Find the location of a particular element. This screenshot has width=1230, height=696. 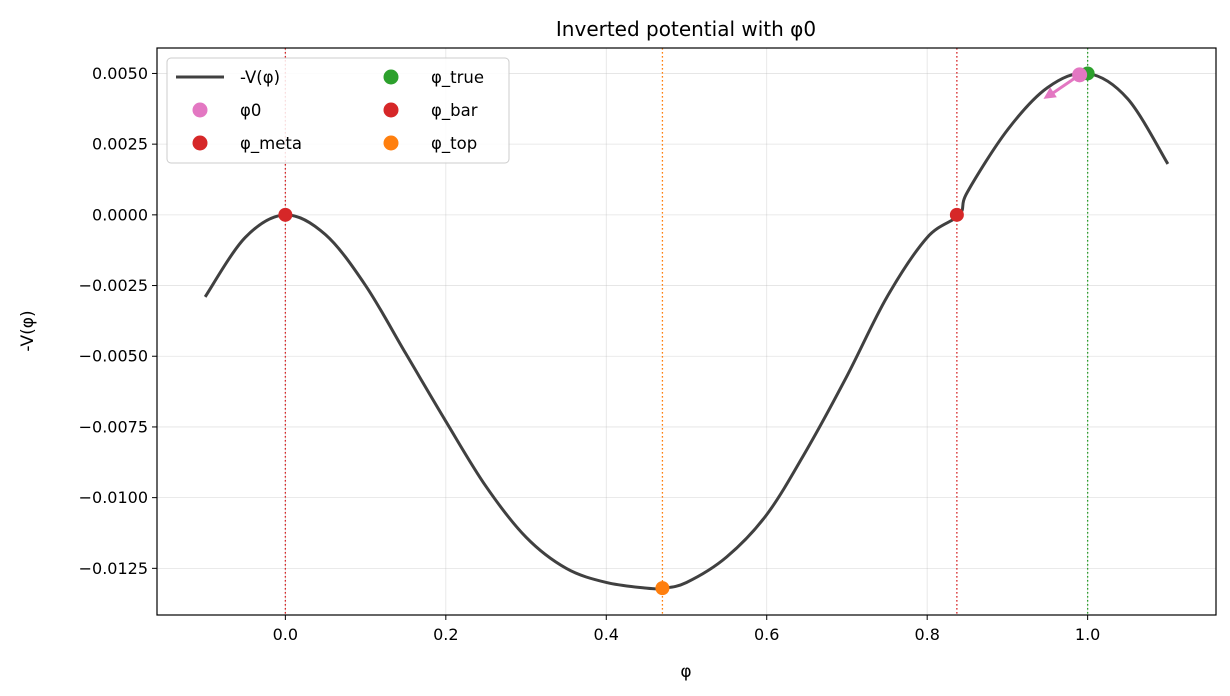

y-tick-label: −0.0100 is located at coordinates (113, 497).